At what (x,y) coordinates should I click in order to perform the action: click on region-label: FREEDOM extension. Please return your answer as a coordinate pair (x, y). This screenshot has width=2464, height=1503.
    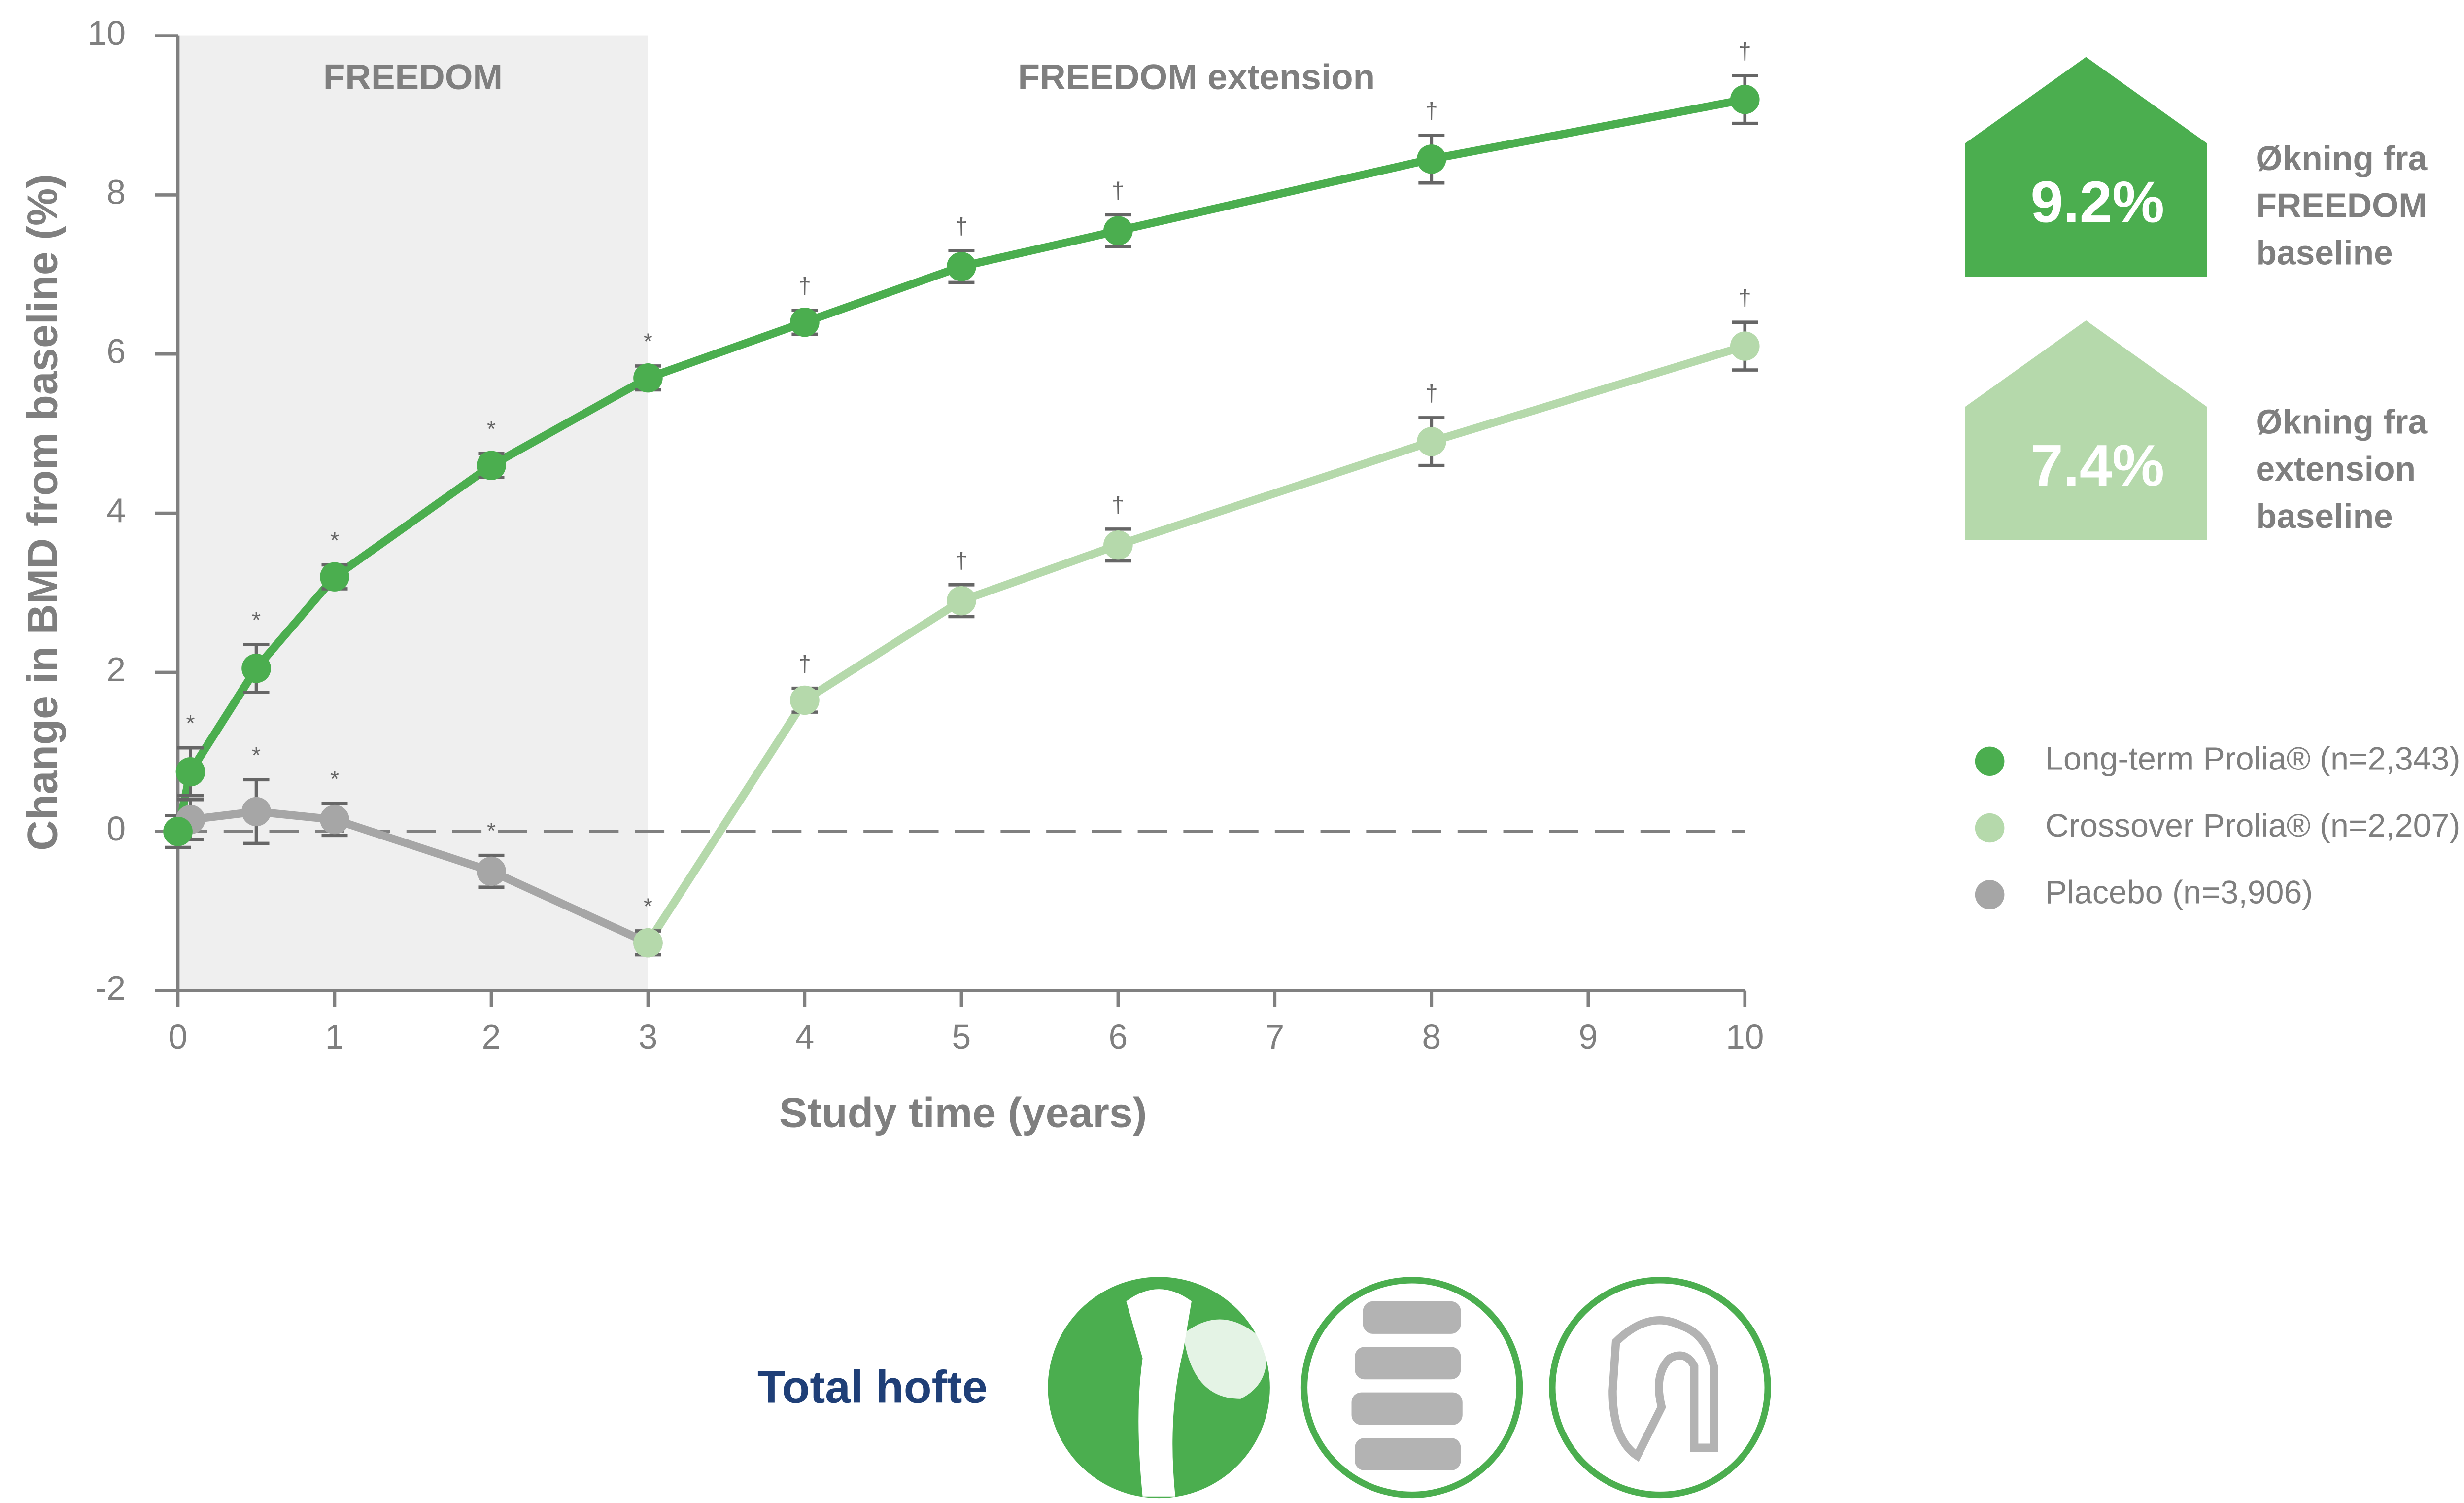
    Looking at the image, I should click on (1196, 77).